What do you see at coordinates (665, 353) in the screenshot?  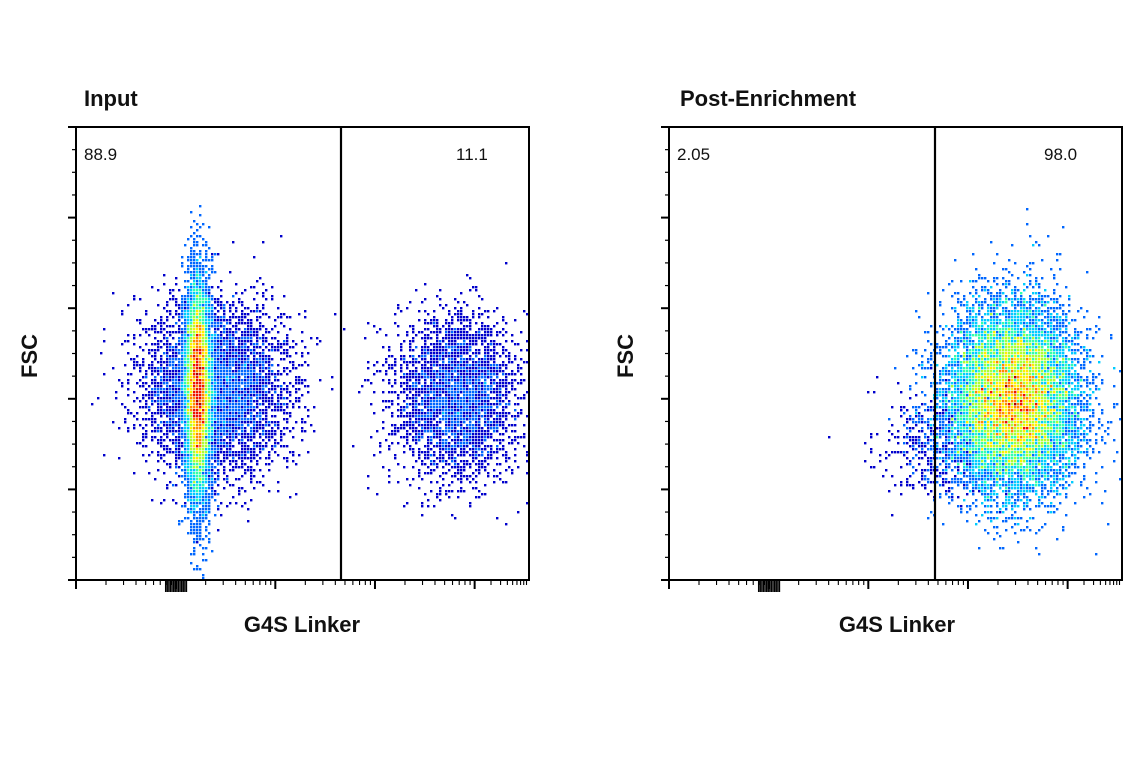 I see `panel-post-enrichment-y-ticks` at bounding box center [665, 353].